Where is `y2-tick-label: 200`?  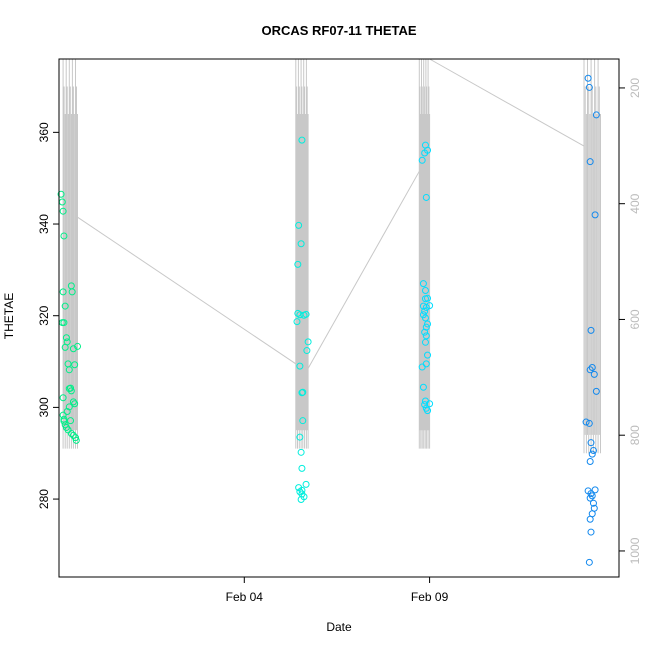
y2-tick-label: 200 is located at coordinates (635, 88).